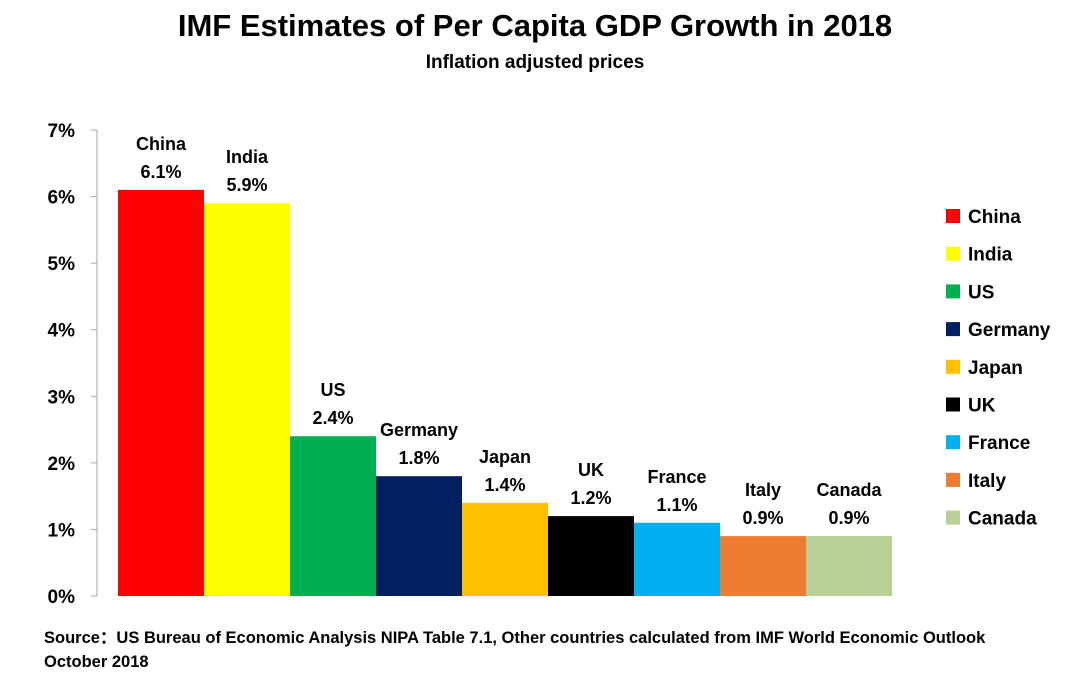 This screenshot has width=1070, height=693. I want to click on bar-japan, so click(505, 549).